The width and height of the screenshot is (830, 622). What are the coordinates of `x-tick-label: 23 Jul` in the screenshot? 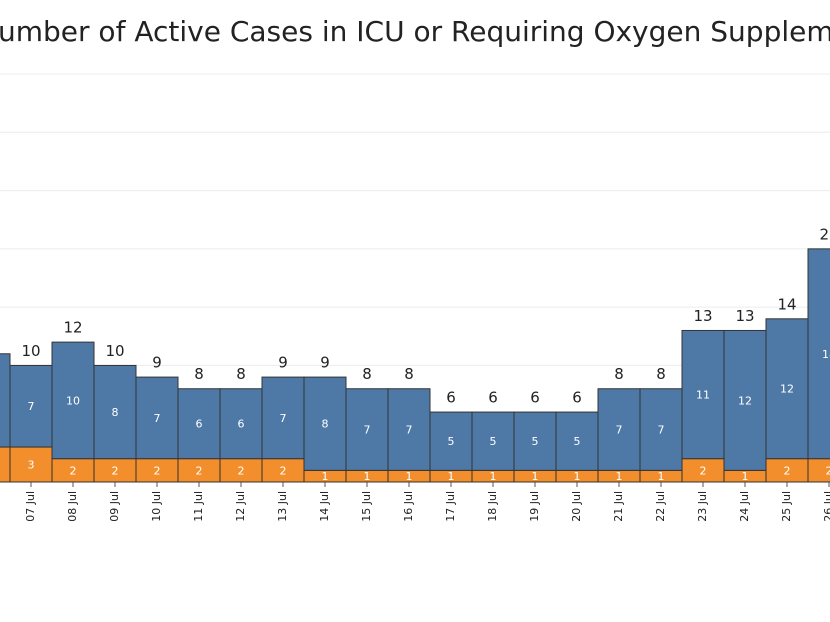 It's located at (702, 506).